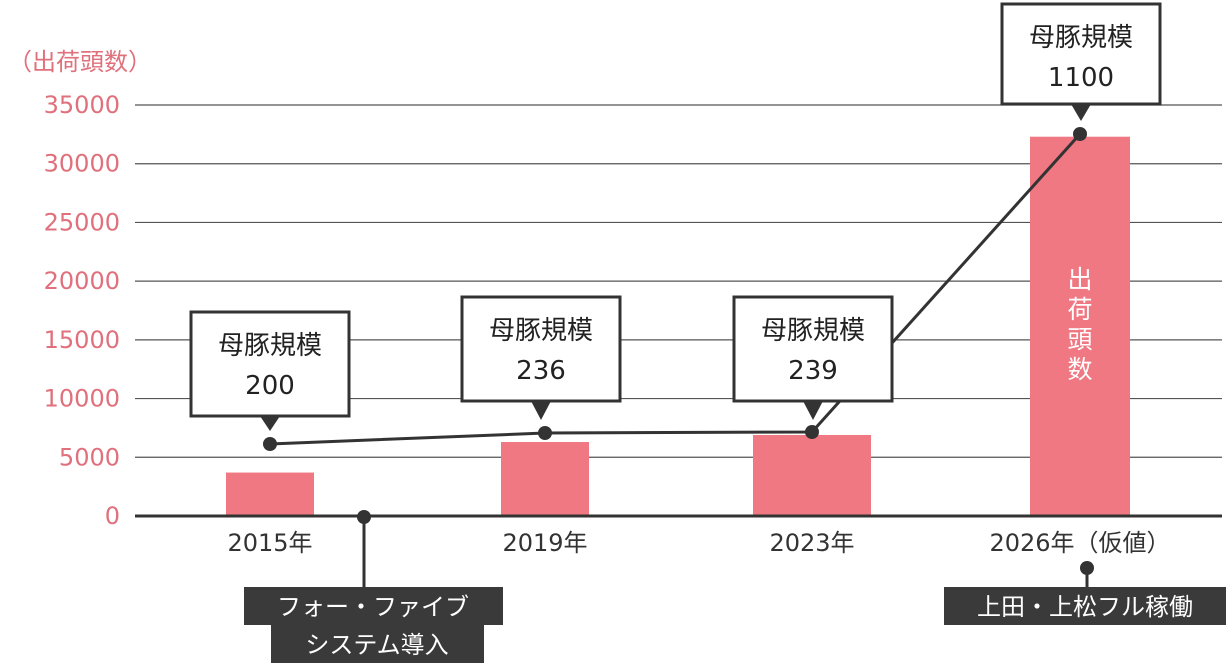 The height and width of the screenshot is (663, 1230). I want to click on y-tick-label: 15000, so click(82, 340).